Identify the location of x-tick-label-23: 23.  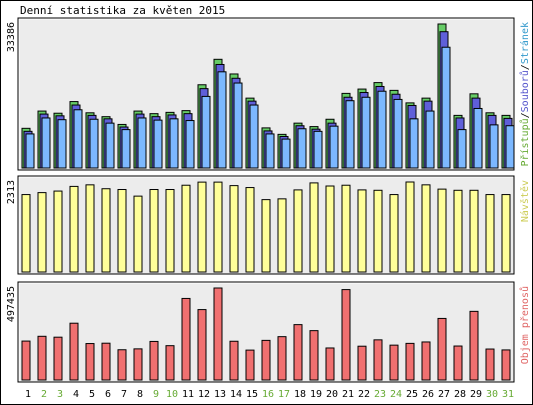
(380, 394).